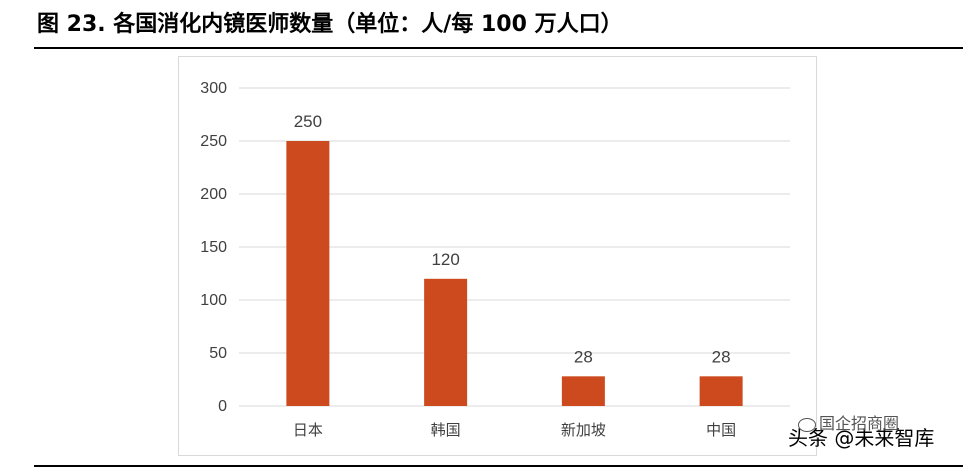 This screenshot has height=473, width=979. Describe the element at coordinates (308, 121) in the screenshot. I see `data-label: 250` at that location.